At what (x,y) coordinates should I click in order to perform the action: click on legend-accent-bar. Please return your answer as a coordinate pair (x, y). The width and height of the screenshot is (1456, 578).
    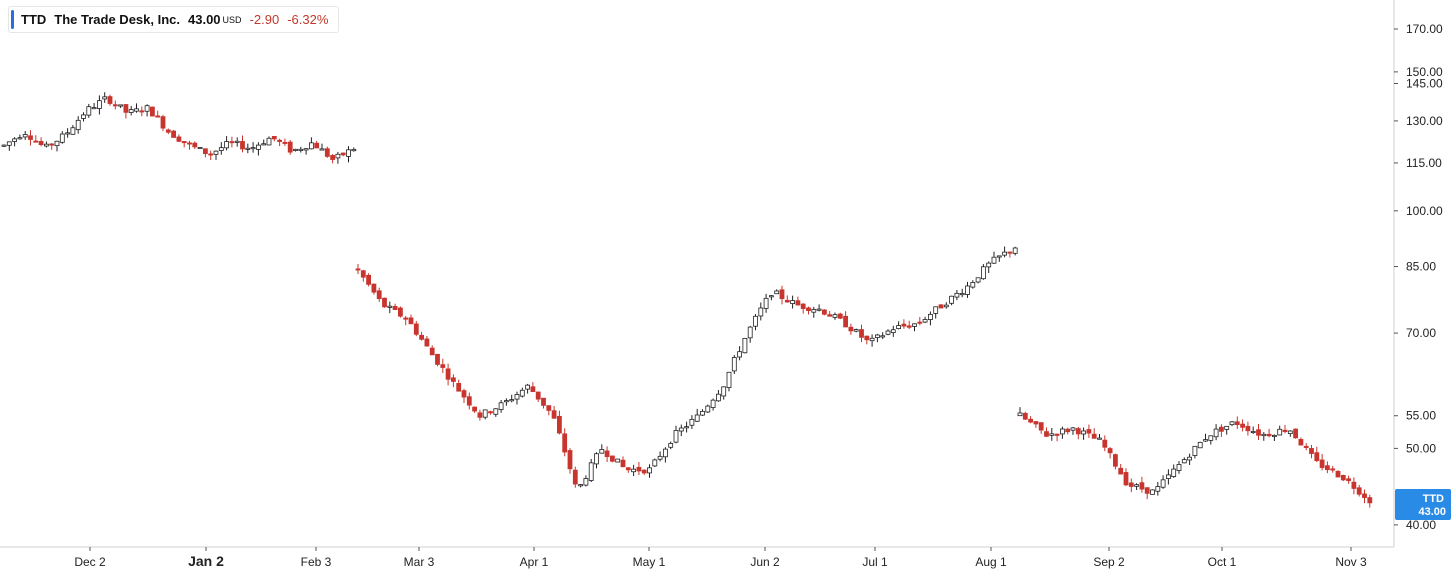
    Looking at the image, I should click on (12, 19).